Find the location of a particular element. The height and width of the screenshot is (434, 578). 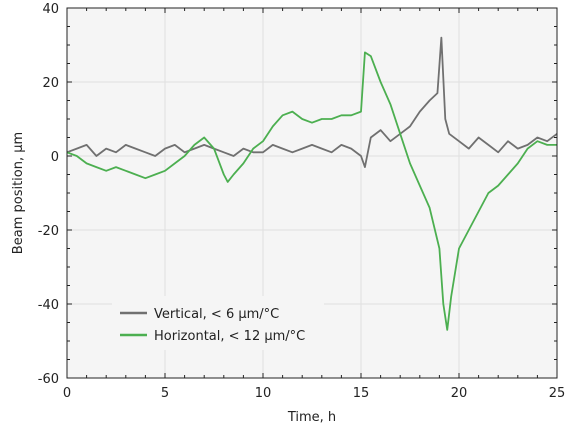

y-tick-label: 20 is located at coordinates (50, 83).